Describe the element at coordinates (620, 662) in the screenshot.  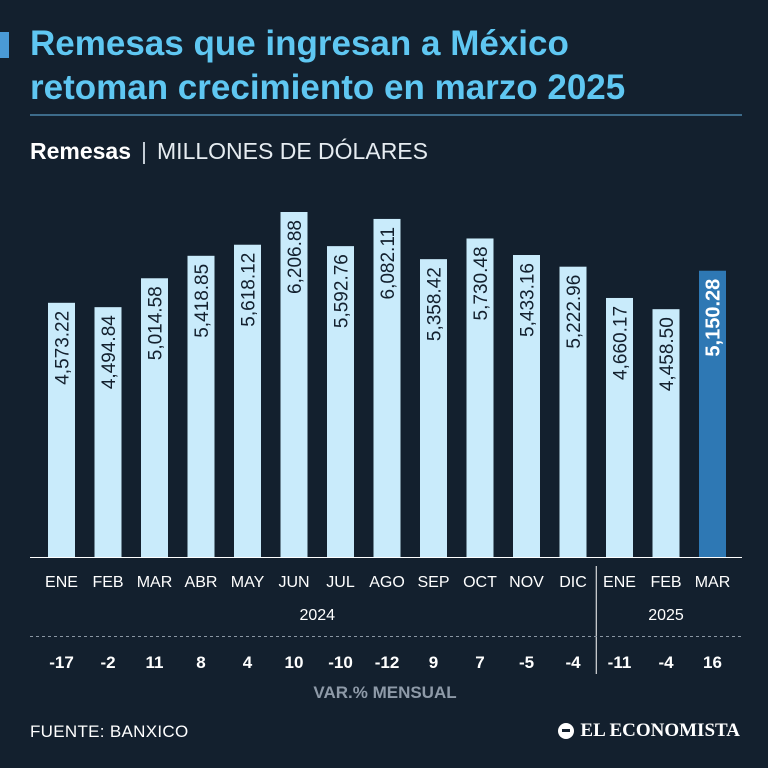
I see `monthly-variation-value: -11` at that location.